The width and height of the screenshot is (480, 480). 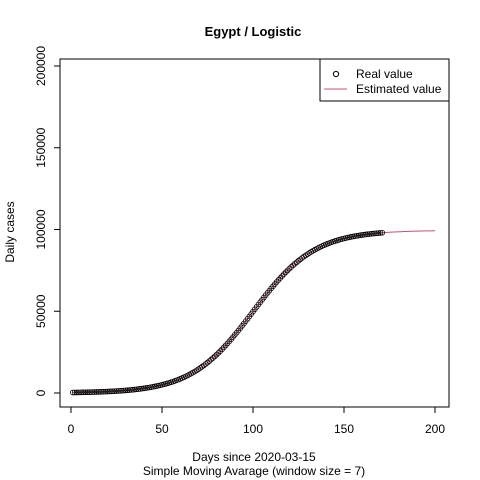 What do you see at coordinates (41, 66) in the screenshot?
I see `y-tick-label: 200000` at bounding box center [41, 66].